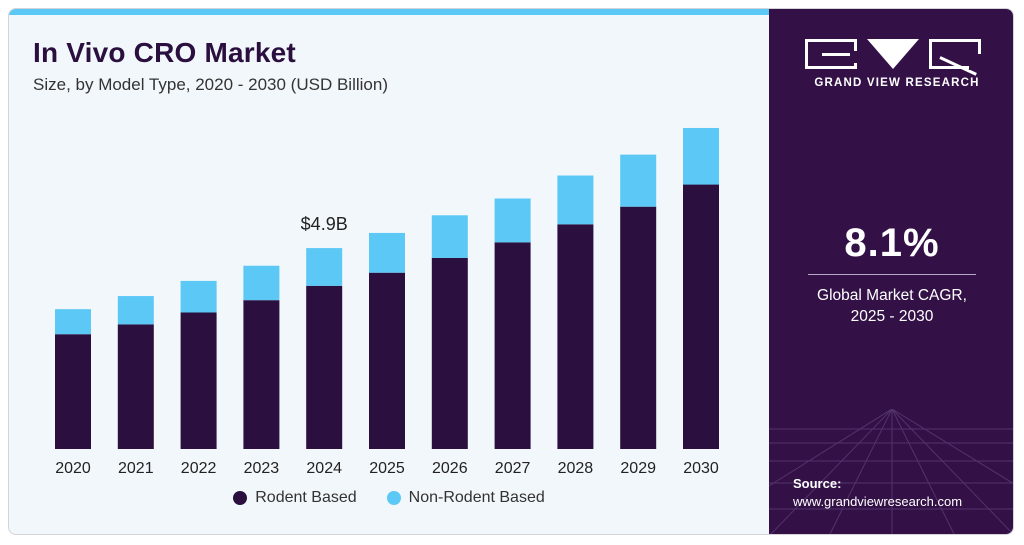  Describe the element at coordinates (136, 468) in the screenshot. I see `x-tick-label-2021: 2021` at that location.